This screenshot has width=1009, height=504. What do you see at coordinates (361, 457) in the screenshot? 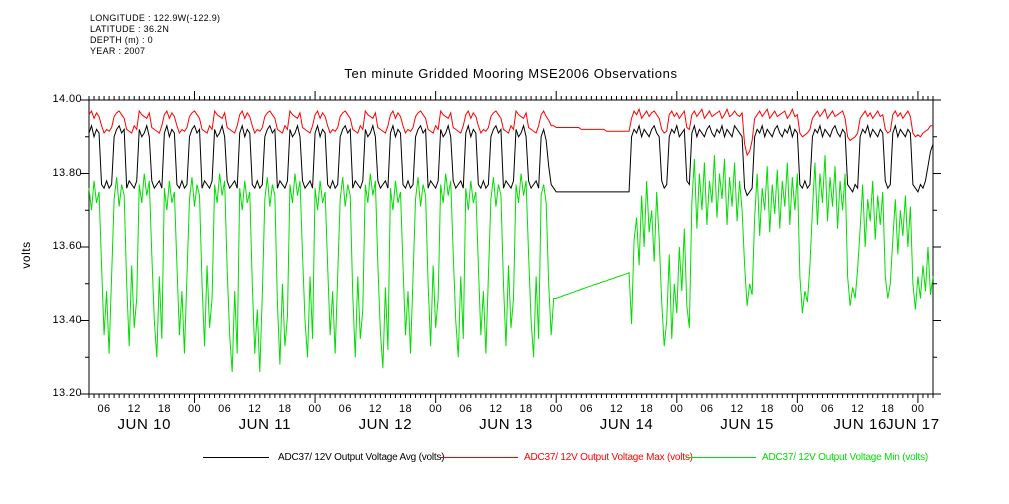
I see `legend-label-avg: ADC37/ 12V Output Voltage Avg (volts)` at bounding box center [361, 457].